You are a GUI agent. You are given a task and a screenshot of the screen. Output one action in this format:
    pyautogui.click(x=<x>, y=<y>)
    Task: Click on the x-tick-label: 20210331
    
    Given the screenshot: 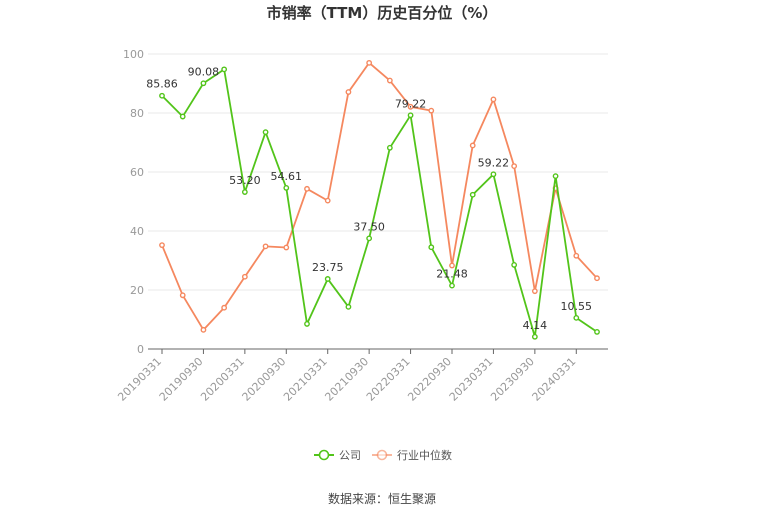 What is the action you would take?
    pyautogui.click(x=305, y=379)
    